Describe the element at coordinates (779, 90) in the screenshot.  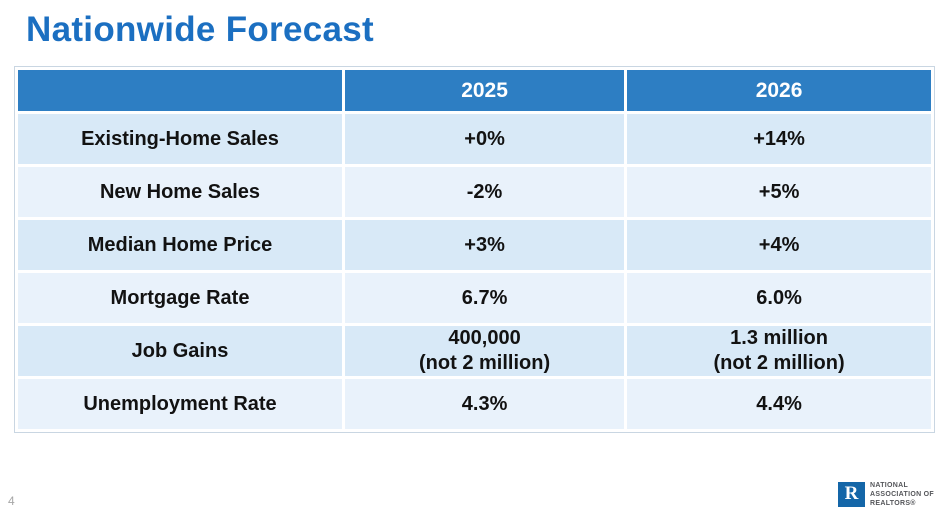
I see `column-header-2026: 2026` at that location.